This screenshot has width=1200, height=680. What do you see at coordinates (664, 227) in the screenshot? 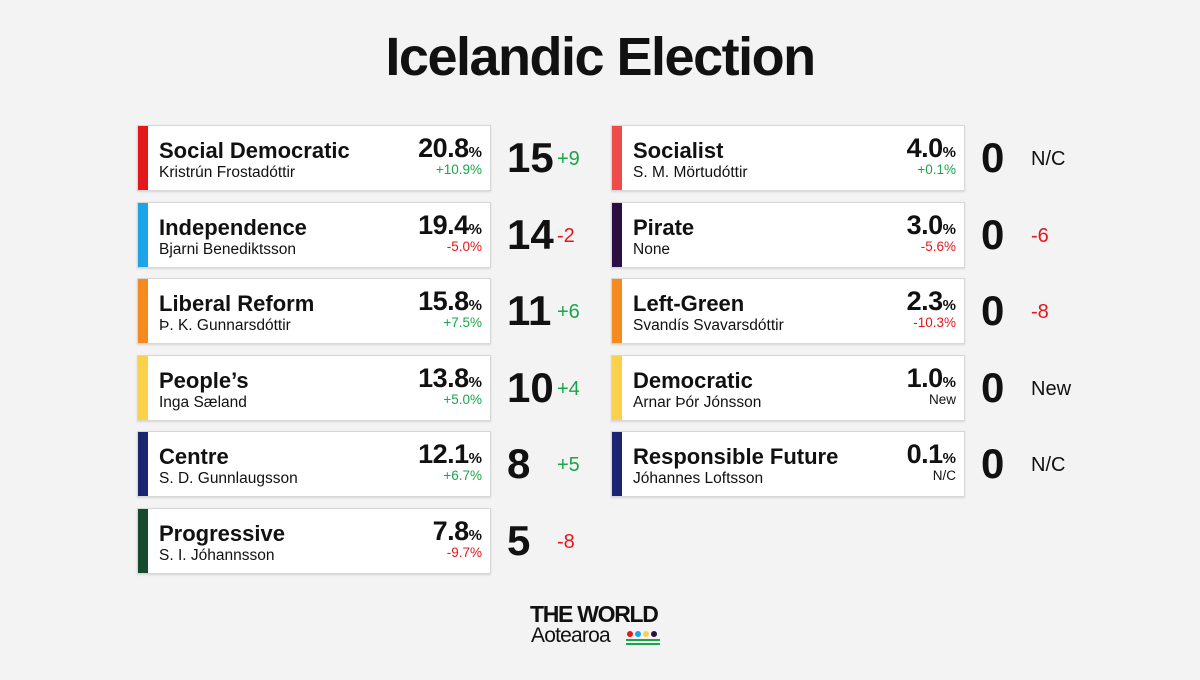
I see `party-name: Pirate` at bounding box center [664, 227].